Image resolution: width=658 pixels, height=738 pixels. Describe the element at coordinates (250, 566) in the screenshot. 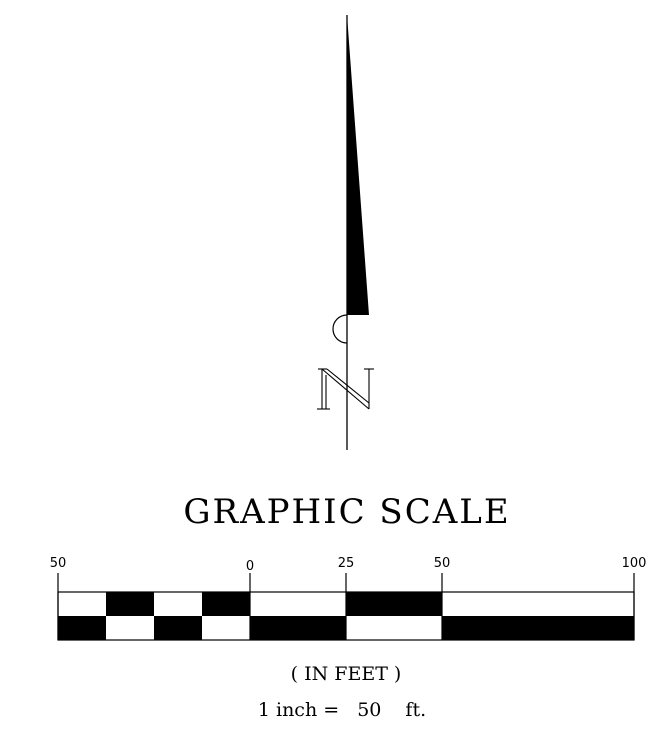

I see `scale-tick-label: 0` at that location.